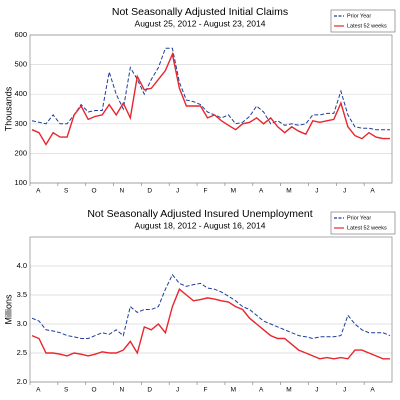  What do you see at coordinates (20, 64) in the screenshot?
I see `y-tick-label: 500` at bounding box center [20, 64].